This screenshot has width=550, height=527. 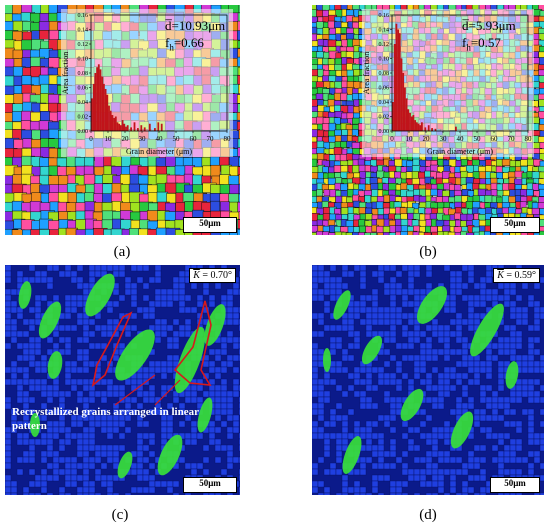 I want to click on x-tick-label: 40, so click(x=160, y=139).